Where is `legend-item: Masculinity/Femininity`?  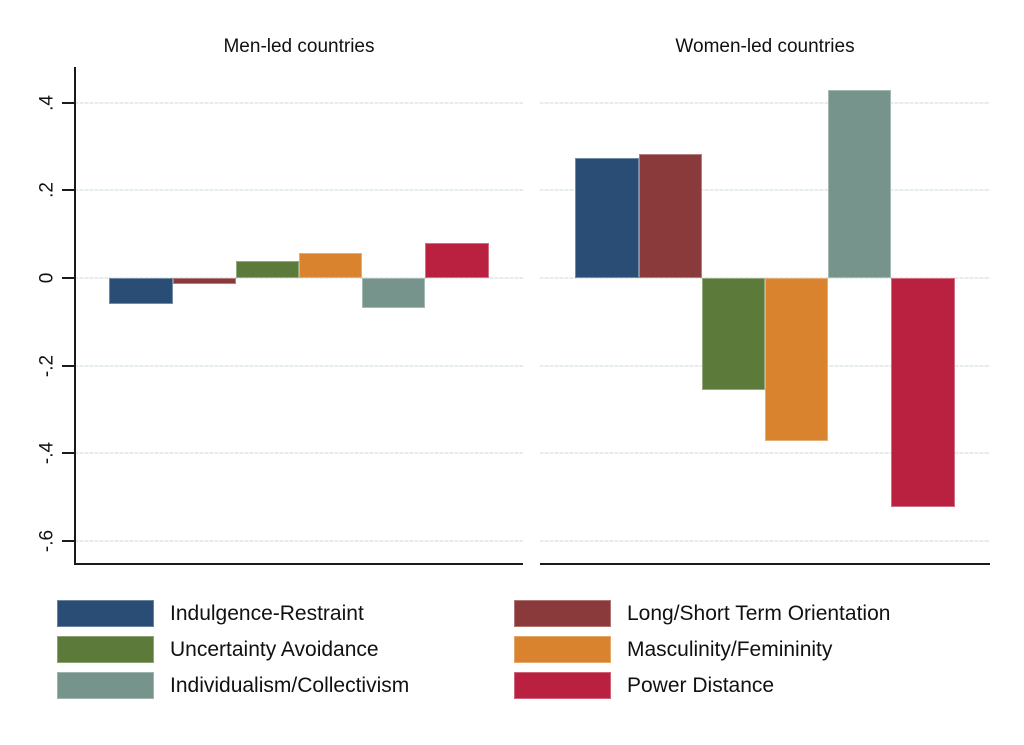 legend-item: Masculinity/Femininity is located at coordinates (702, 649).